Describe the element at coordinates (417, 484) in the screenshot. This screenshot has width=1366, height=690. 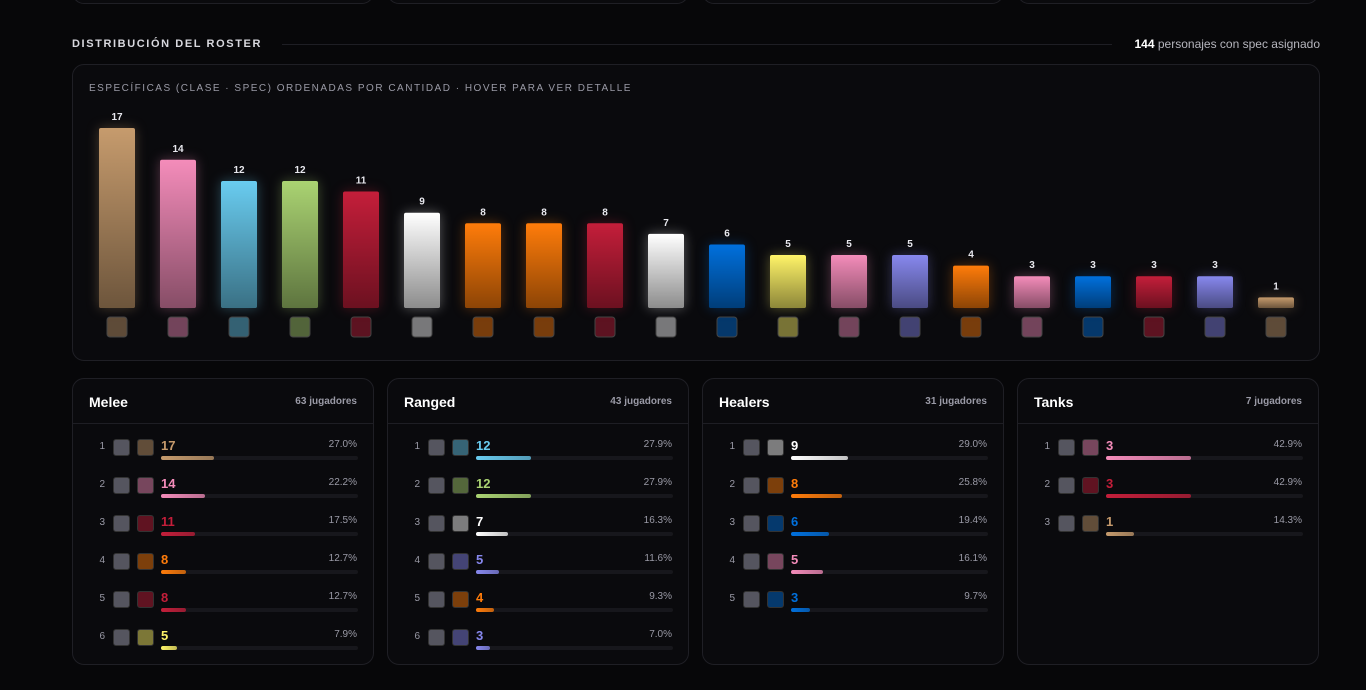
I see `rank: 2` at that location.